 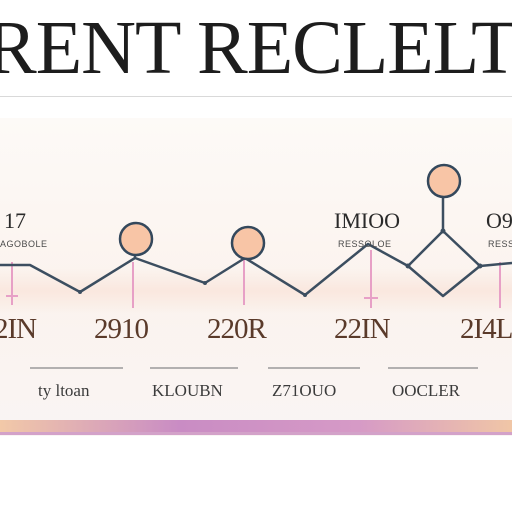 What do you see at coordinates (304, 390) in the screenshot?
I see `caption-label: Z71OUO` at bounding box center [304, 390].